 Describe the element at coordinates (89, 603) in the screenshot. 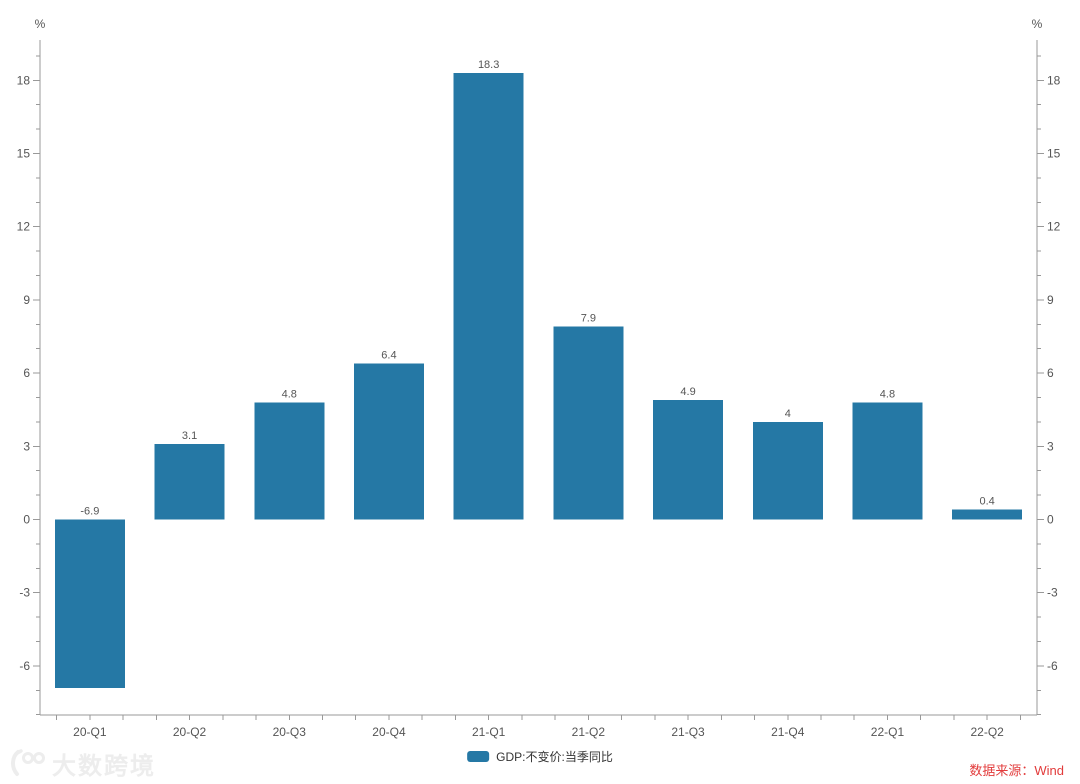

I see `bar-20-Q1` at that location.